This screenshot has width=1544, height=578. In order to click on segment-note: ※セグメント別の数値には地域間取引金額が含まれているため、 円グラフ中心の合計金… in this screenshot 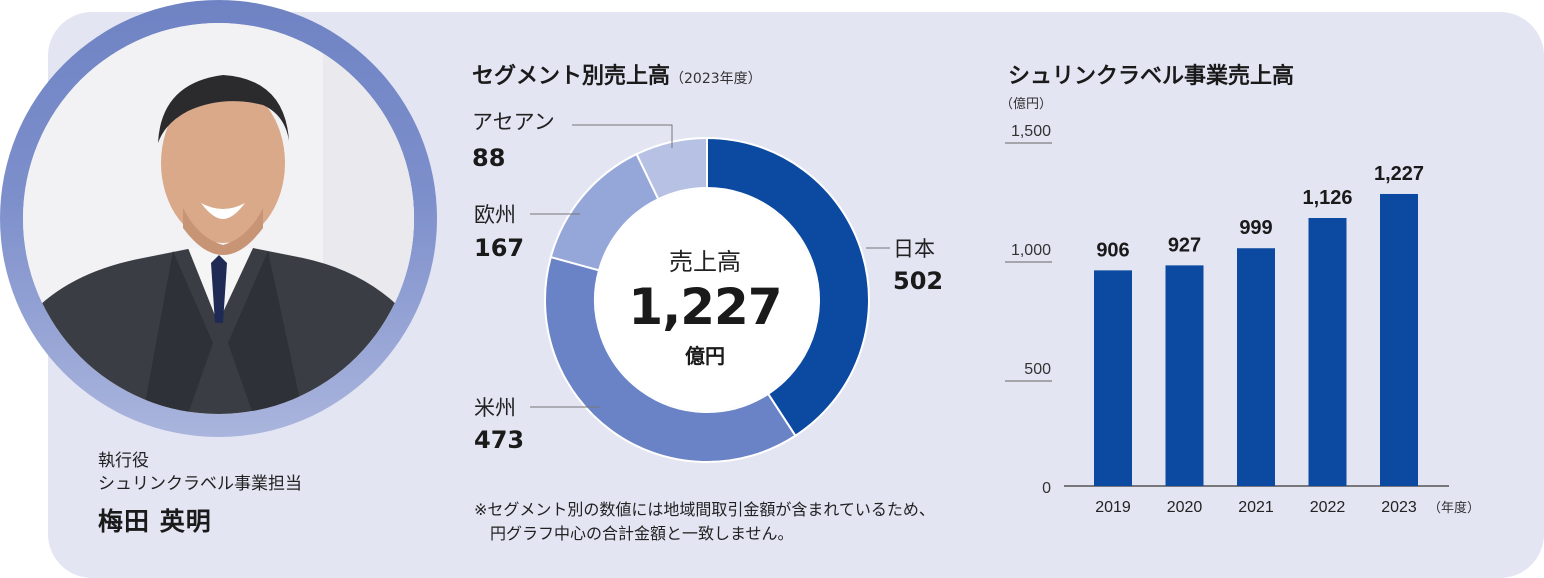, I will do `click(704, 522)`.